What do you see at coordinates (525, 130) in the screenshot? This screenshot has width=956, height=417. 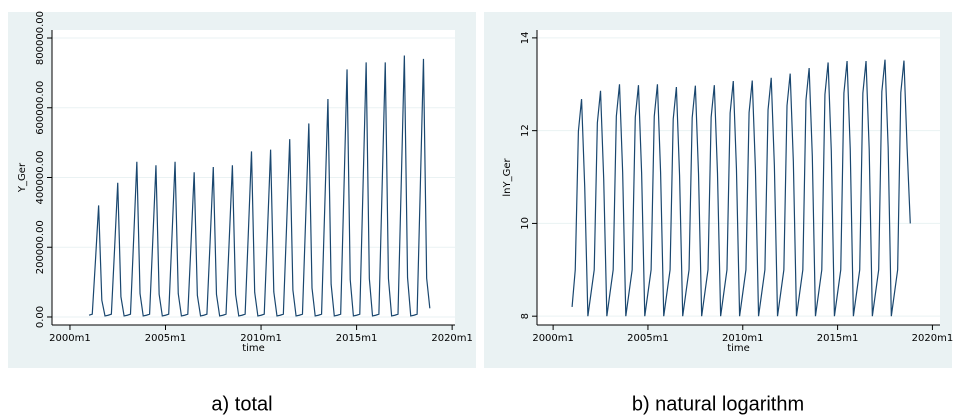 I see `y-tick-label: 12` at bounding box center [525, 130].